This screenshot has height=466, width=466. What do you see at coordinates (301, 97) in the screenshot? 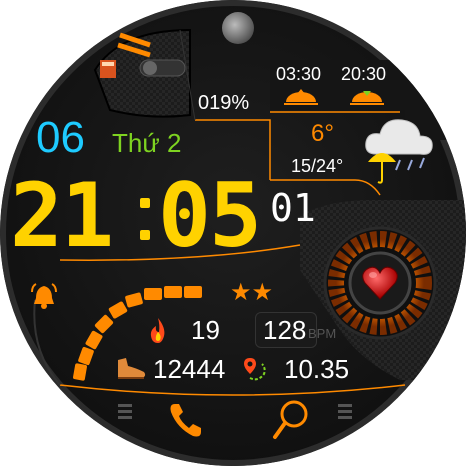
I see `sunrise-icon` at bounding box center [301, 97].